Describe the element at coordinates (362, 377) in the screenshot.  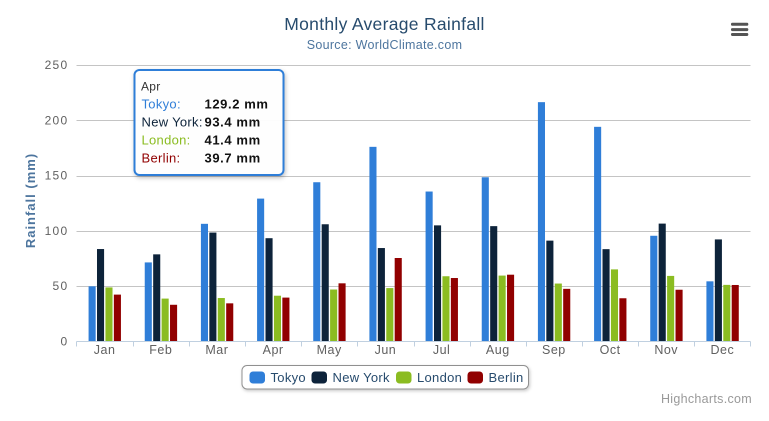
I see `svg-text: New York` at that location.